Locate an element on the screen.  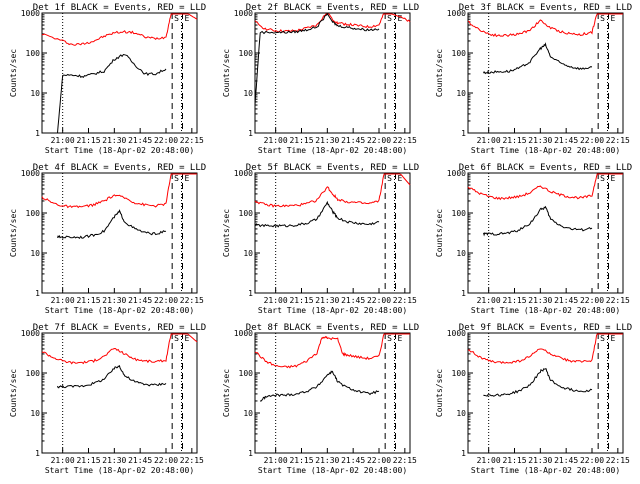
panel-title: Det 2f BLACK = Events, RED = LLD is located at coordinates (332, 8).